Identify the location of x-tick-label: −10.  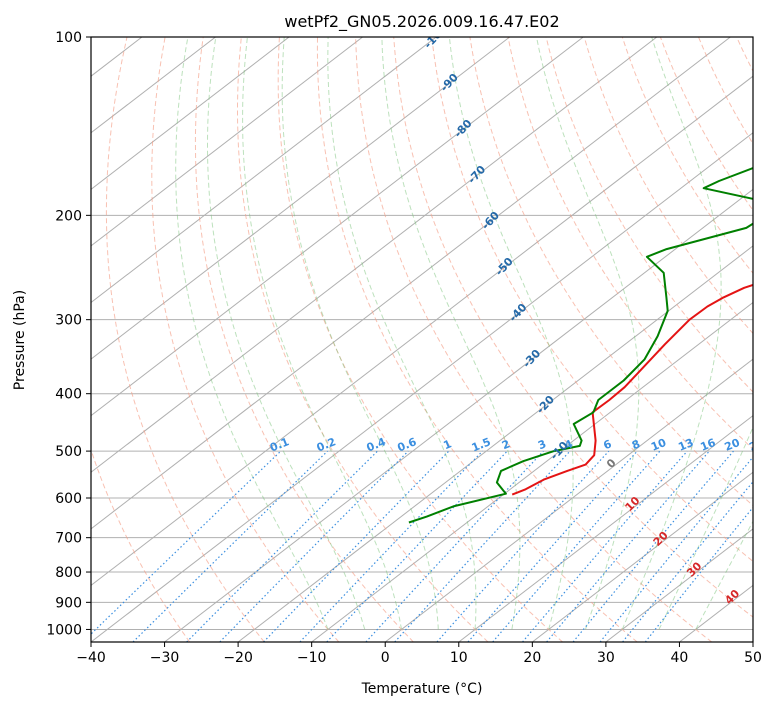
(312, 658).